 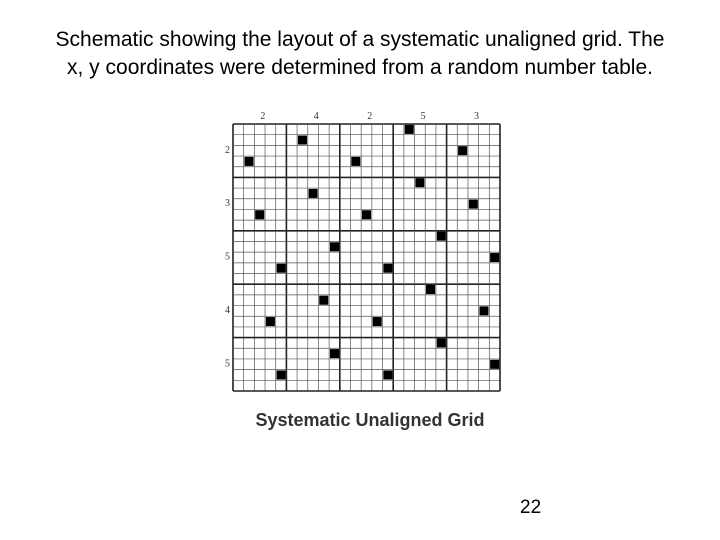 I want to click on grid-caption: Systematic Unaligned Grid, so click(x=369, y=420).